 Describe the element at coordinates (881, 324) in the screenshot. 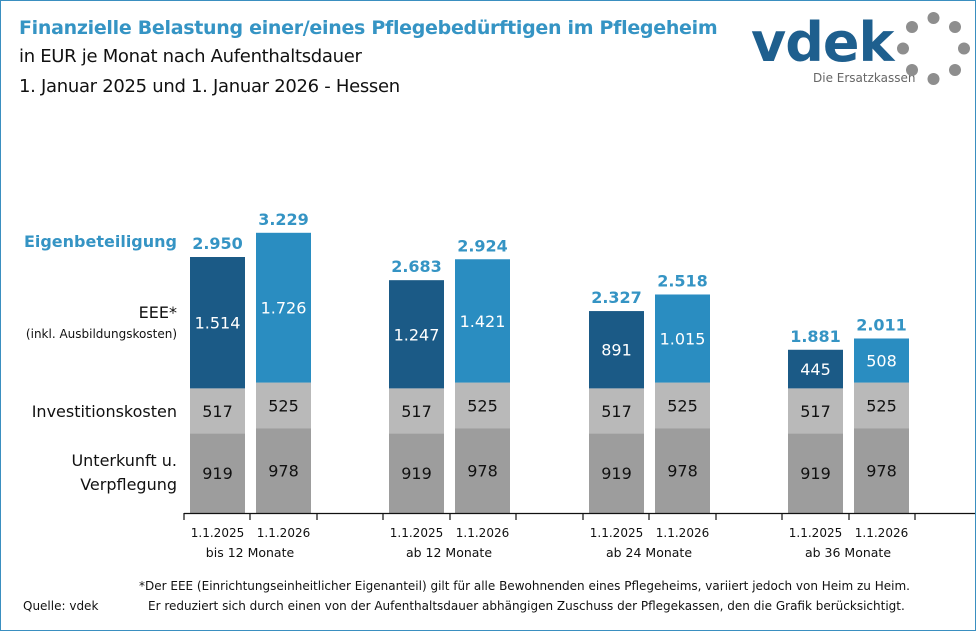

I see `value-label-total: 2.011` at that location.